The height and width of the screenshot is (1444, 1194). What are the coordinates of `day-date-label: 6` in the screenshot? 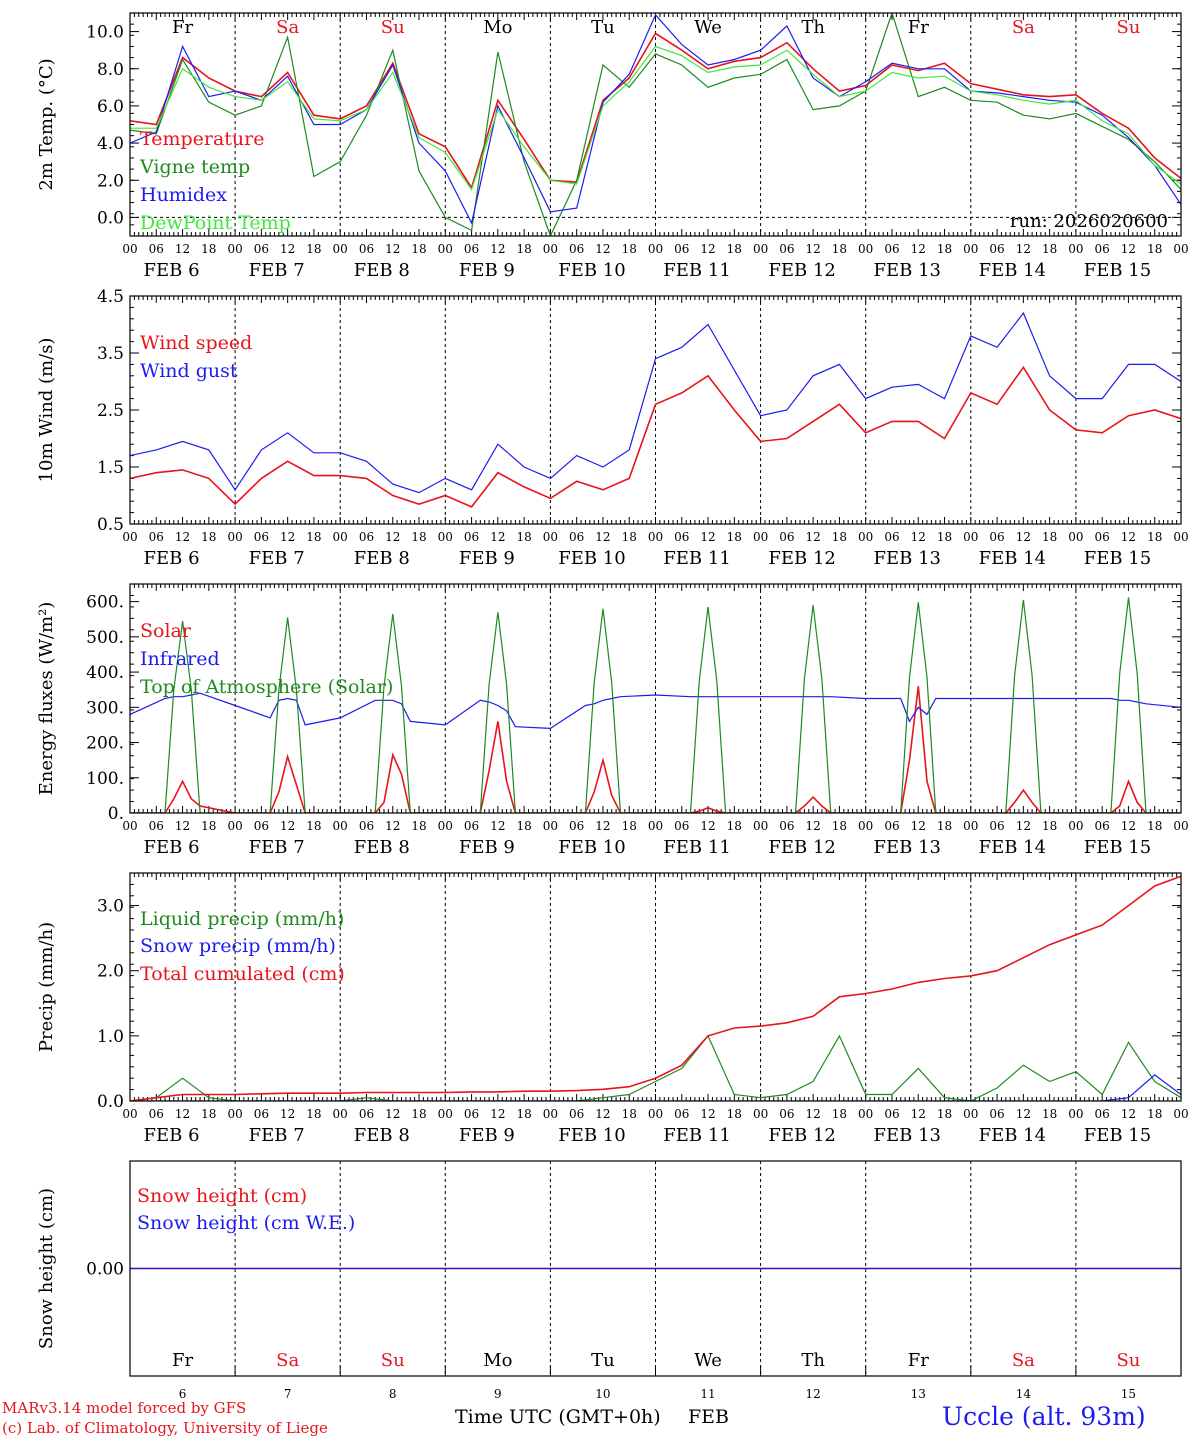 It's located at (183, 1394).